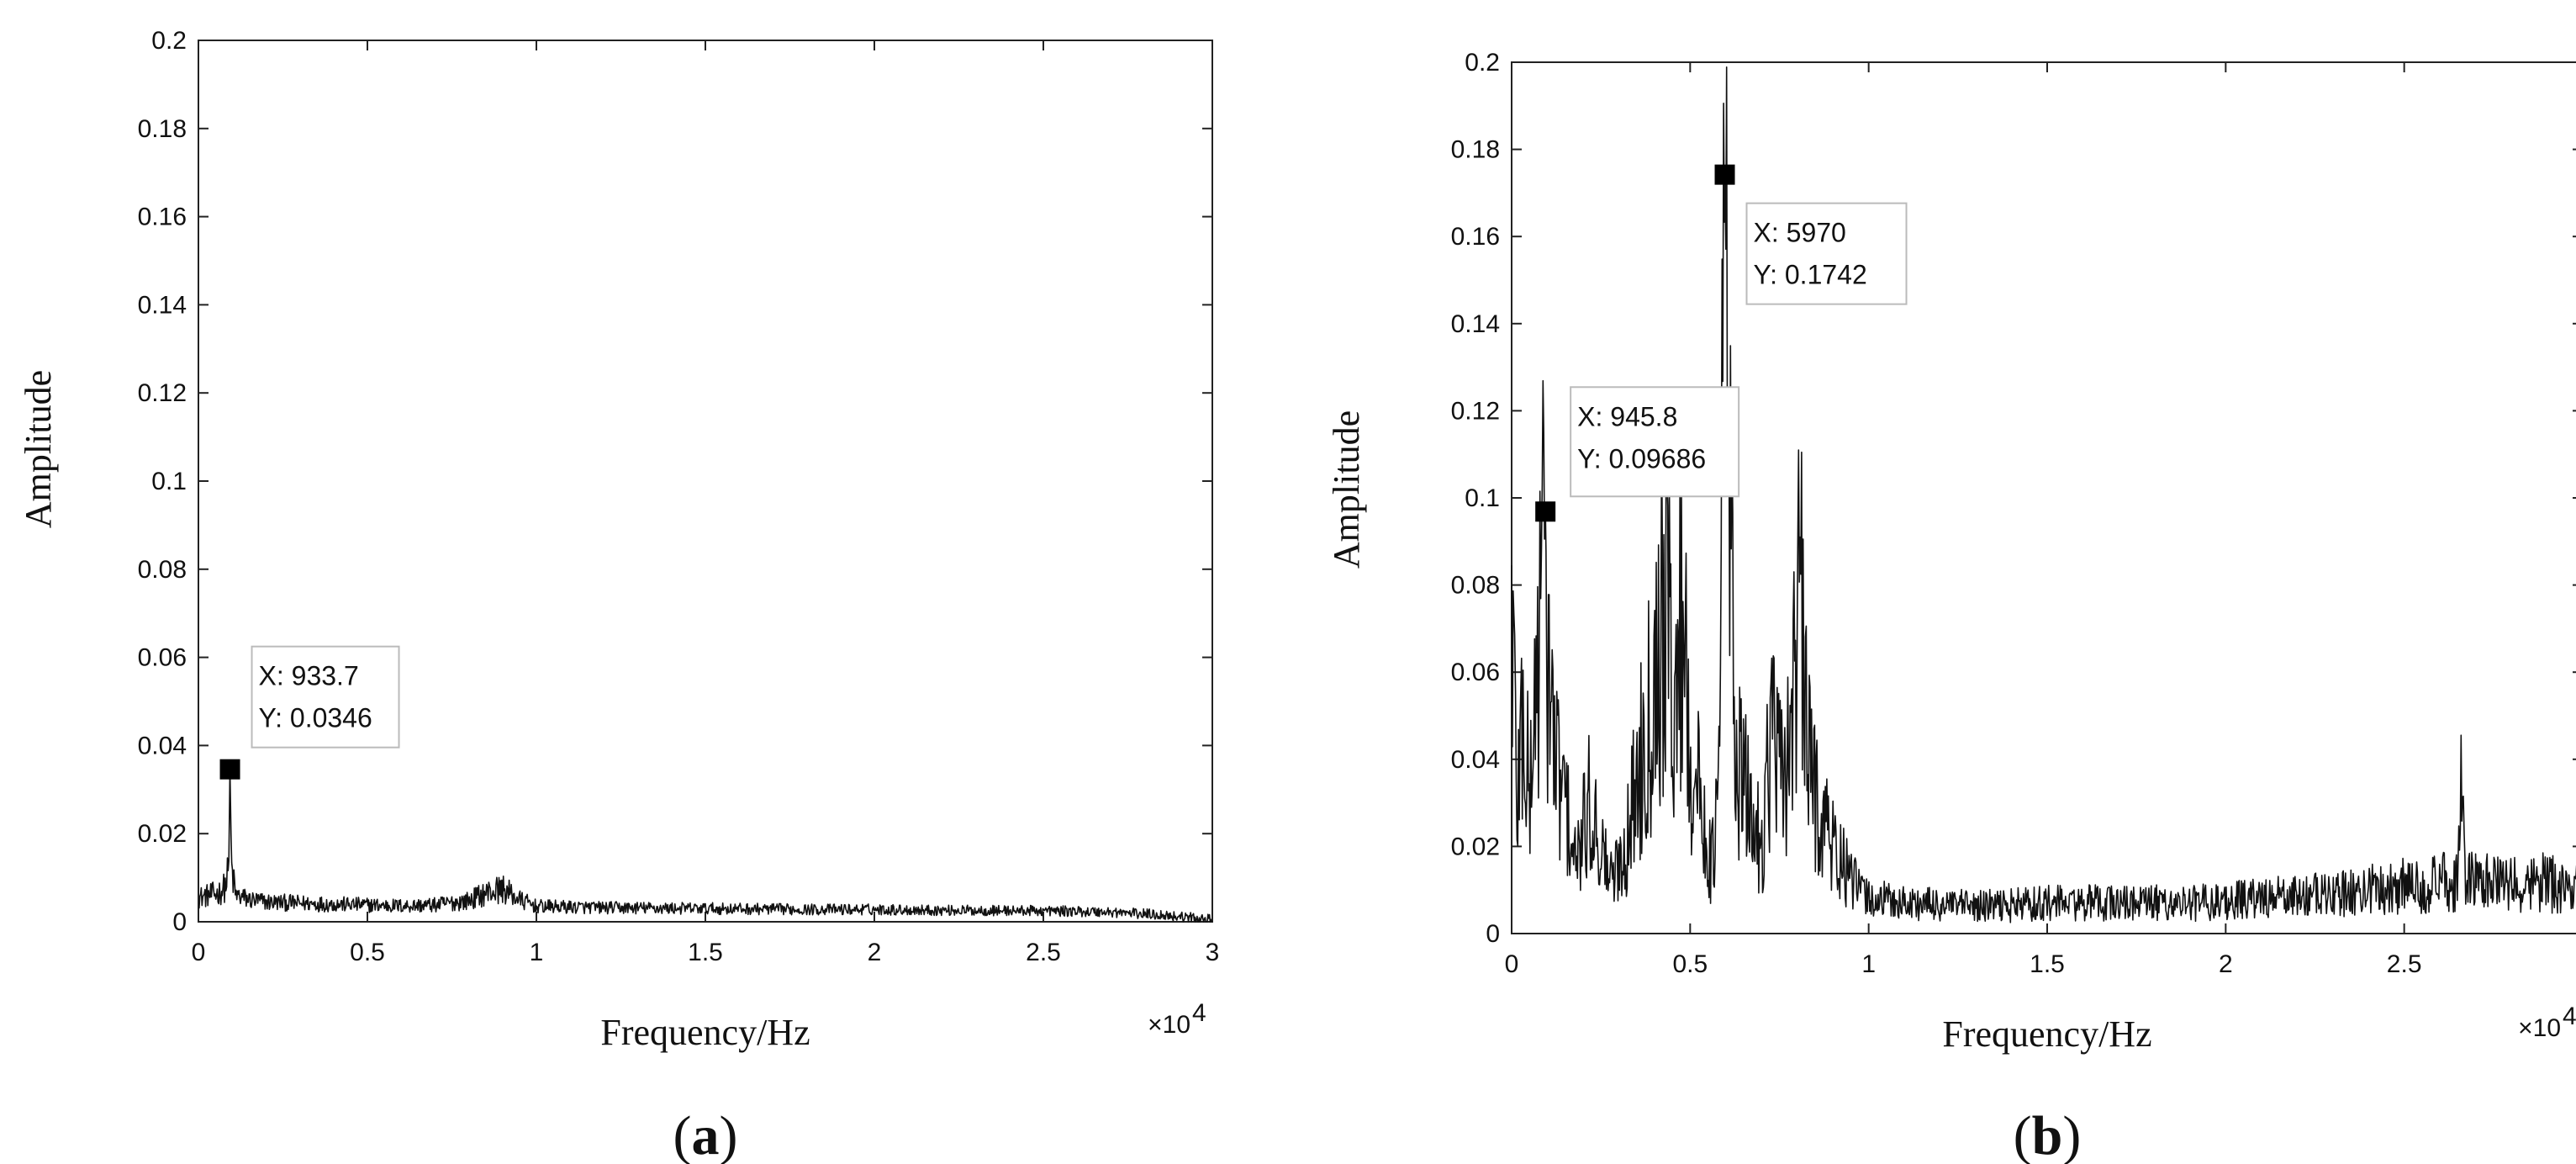  I want to click on subfigure-letter: b, so click(2048, 1134).